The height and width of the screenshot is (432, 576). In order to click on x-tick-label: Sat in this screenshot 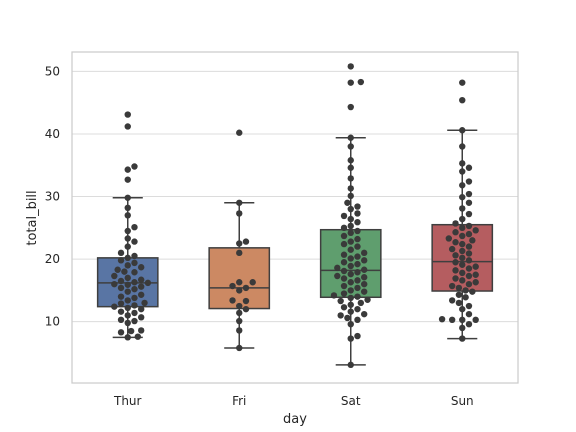, I will do `click(351, 401)`.